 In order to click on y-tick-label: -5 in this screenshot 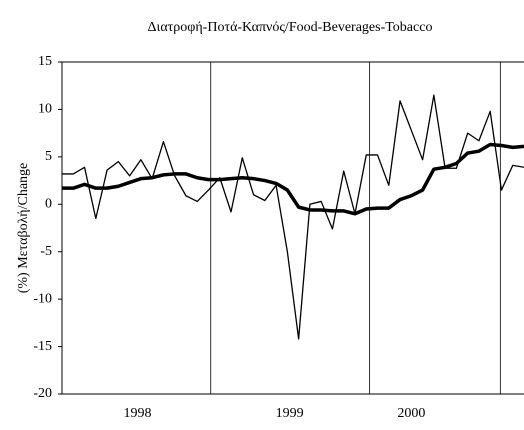, I will do `click(46, 251)`.